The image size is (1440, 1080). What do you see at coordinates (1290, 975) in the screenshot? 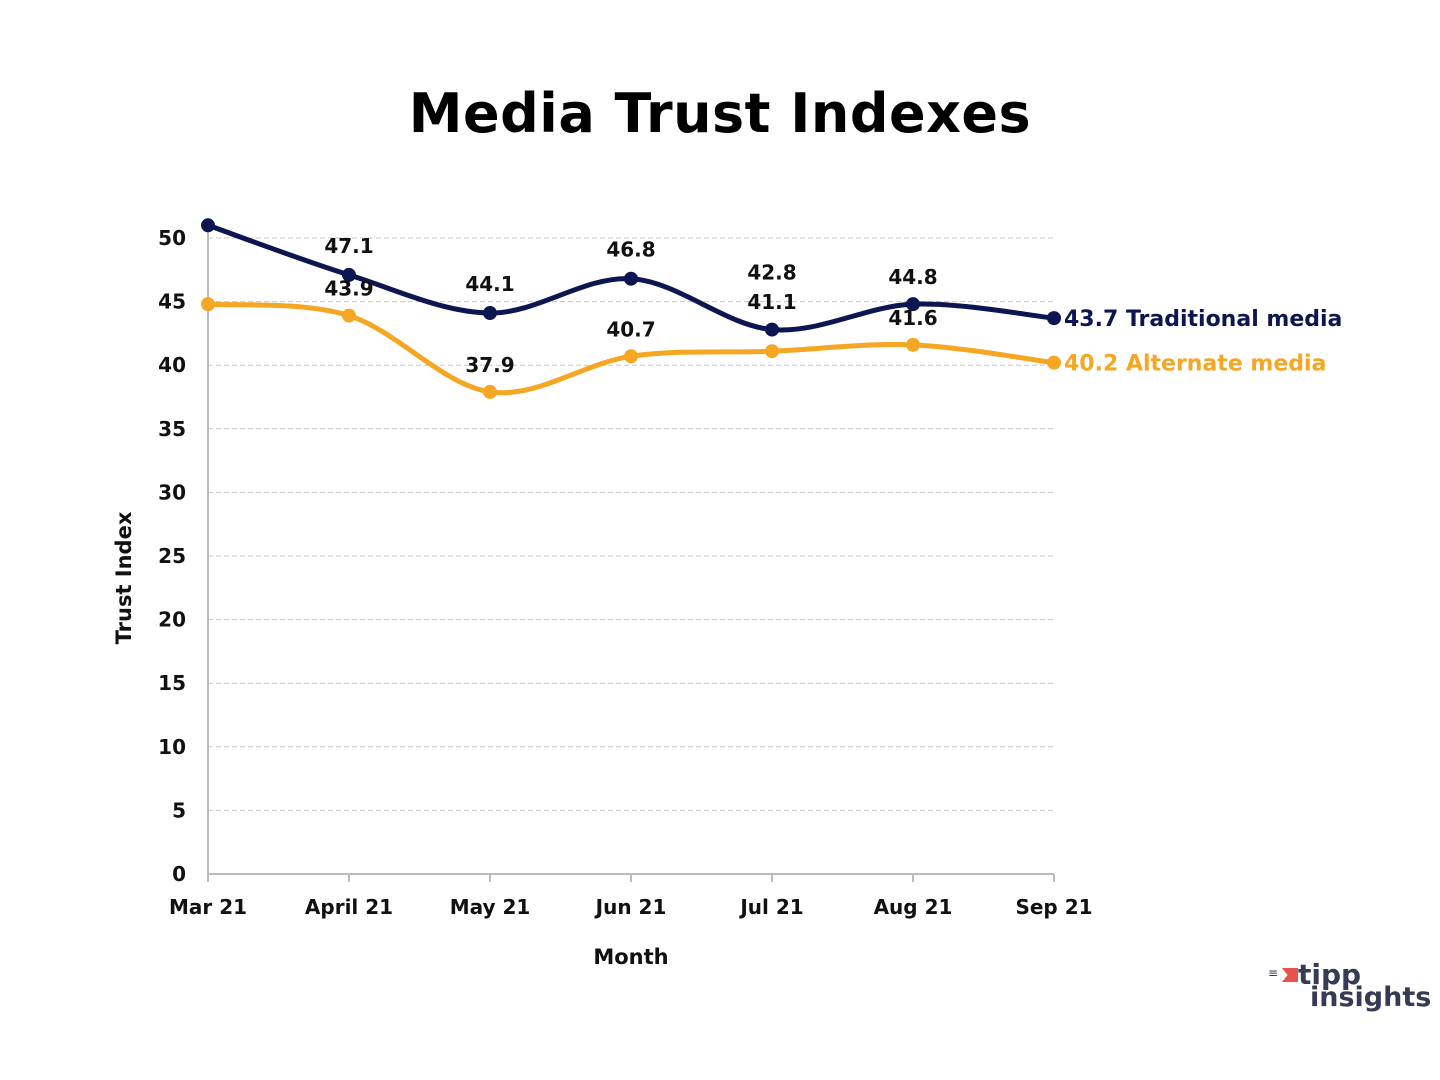
I see `flag-icon` at bounding box center [1290, 975].